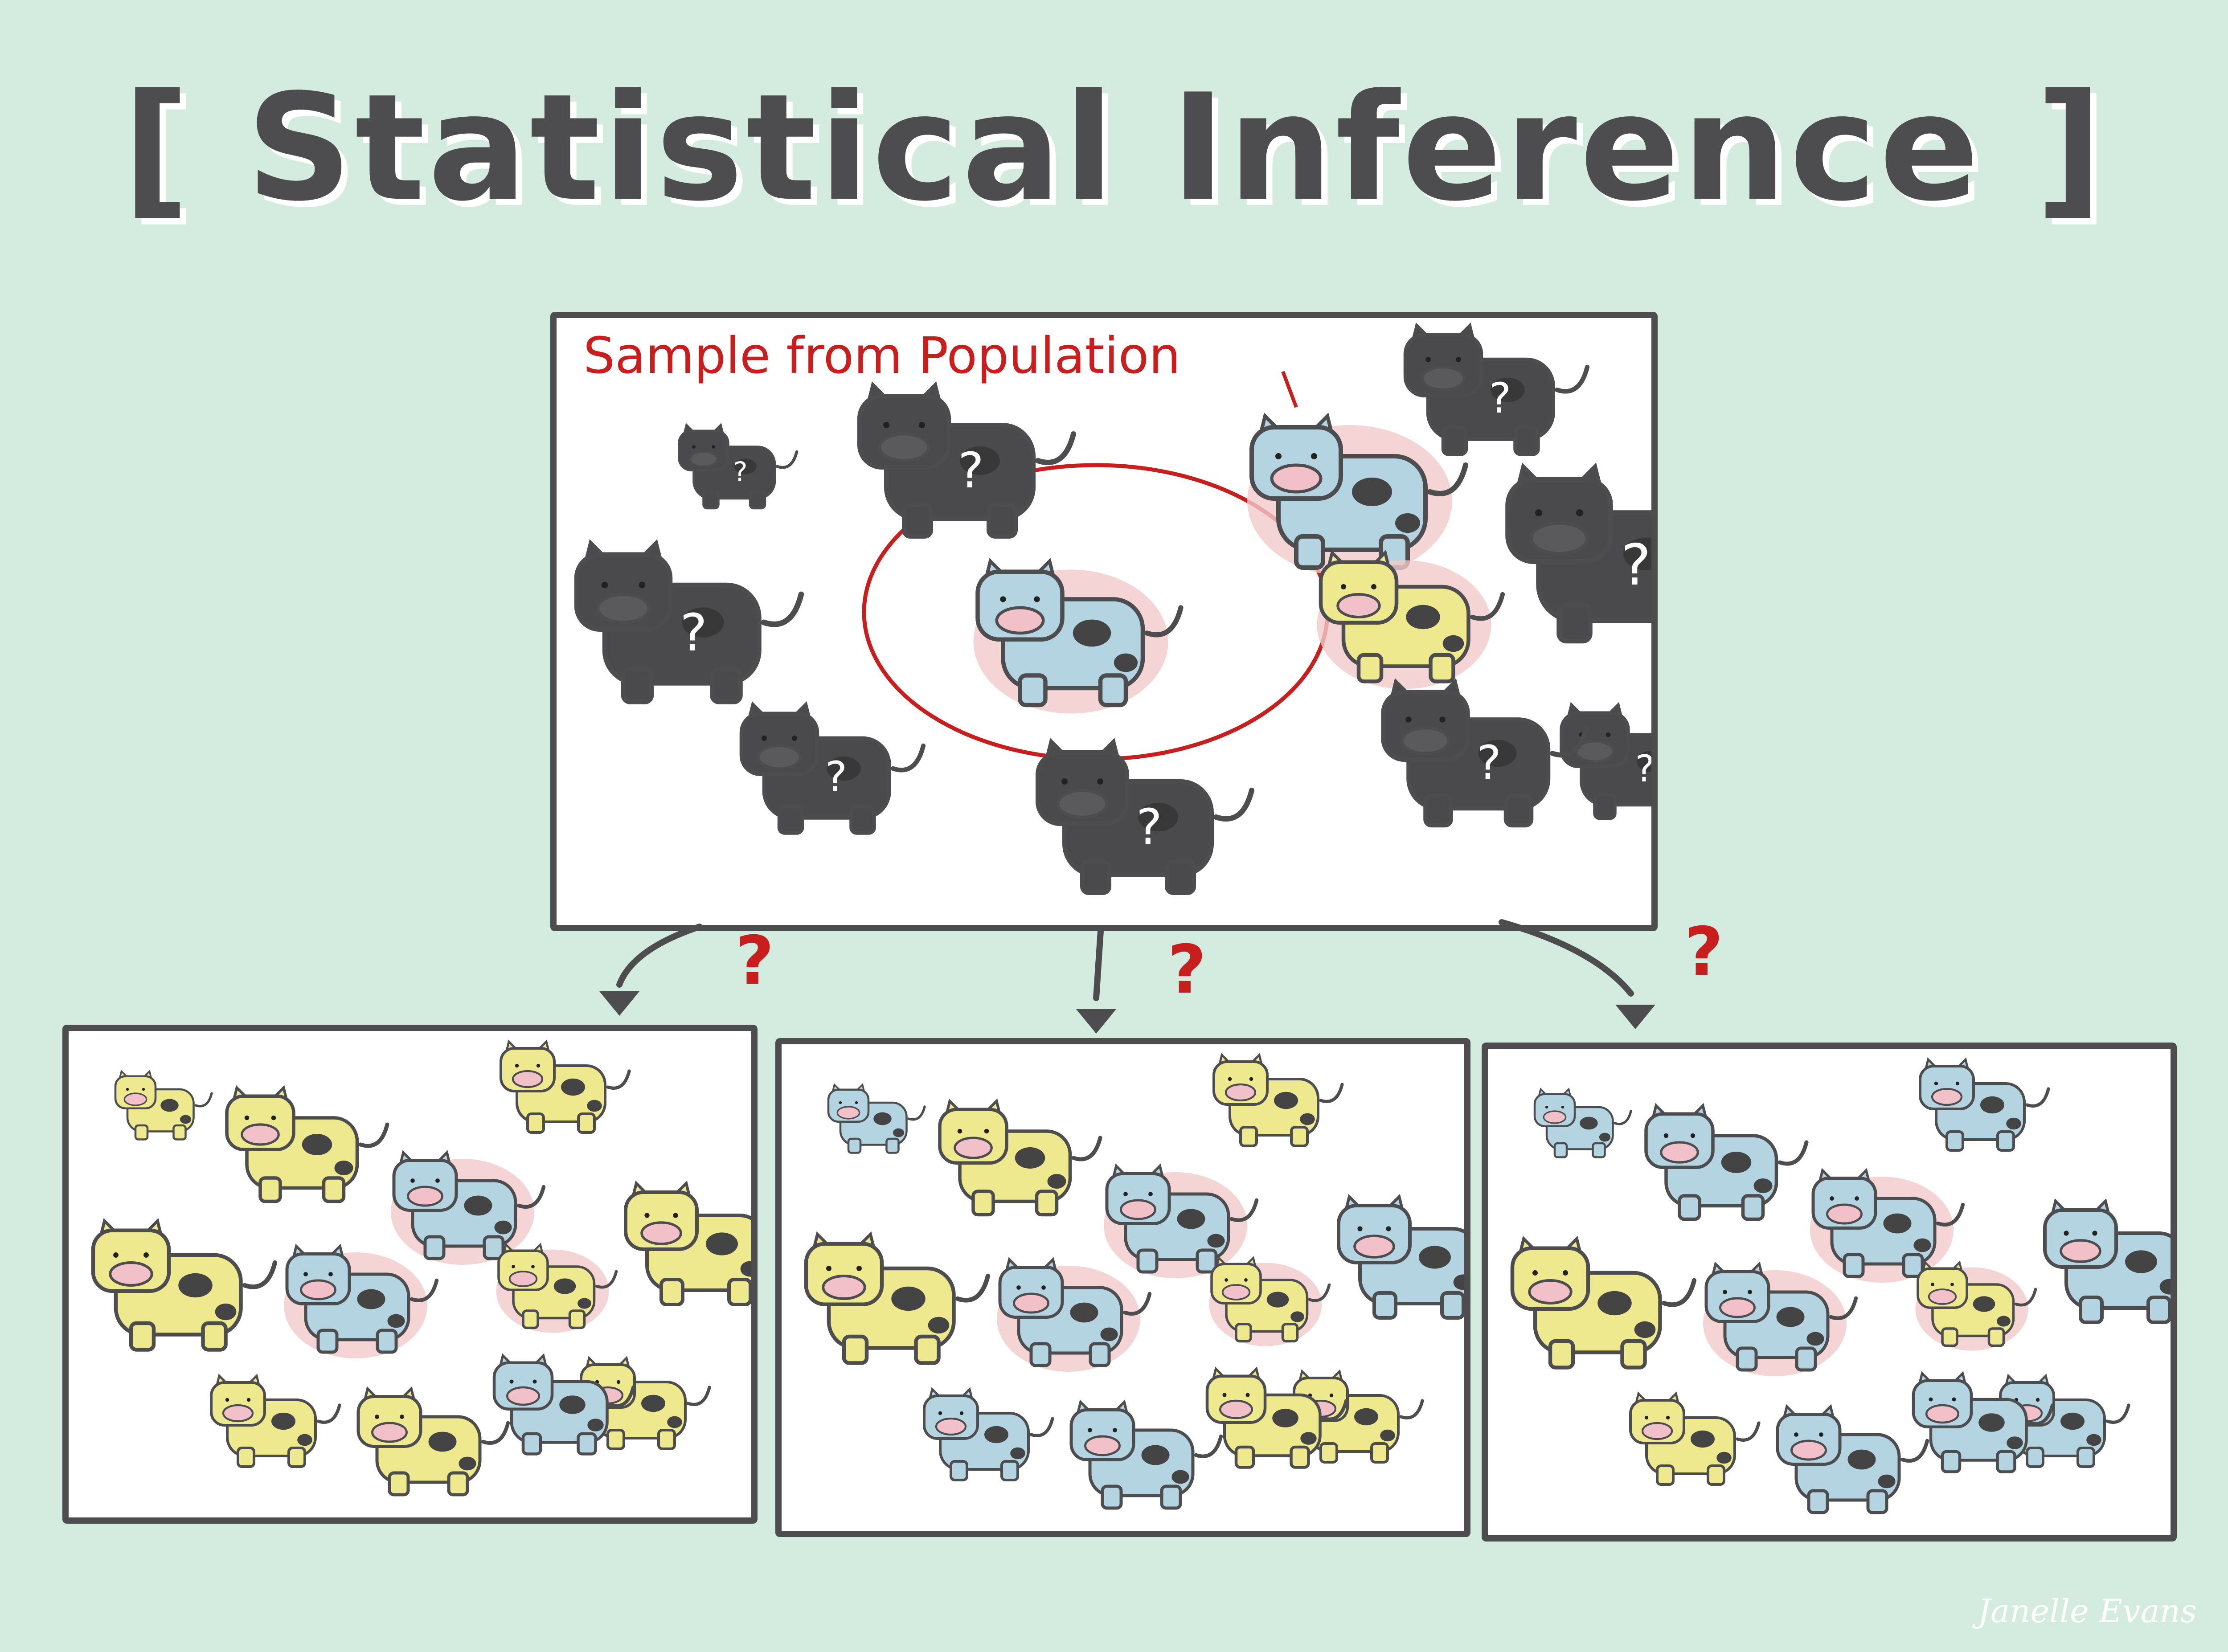 The image size is (2228, 1652). What do you see at coordinates (1704, 952) in the screenshot?
I see `question-mark-right: ?` at bounding box center [1704, 952].